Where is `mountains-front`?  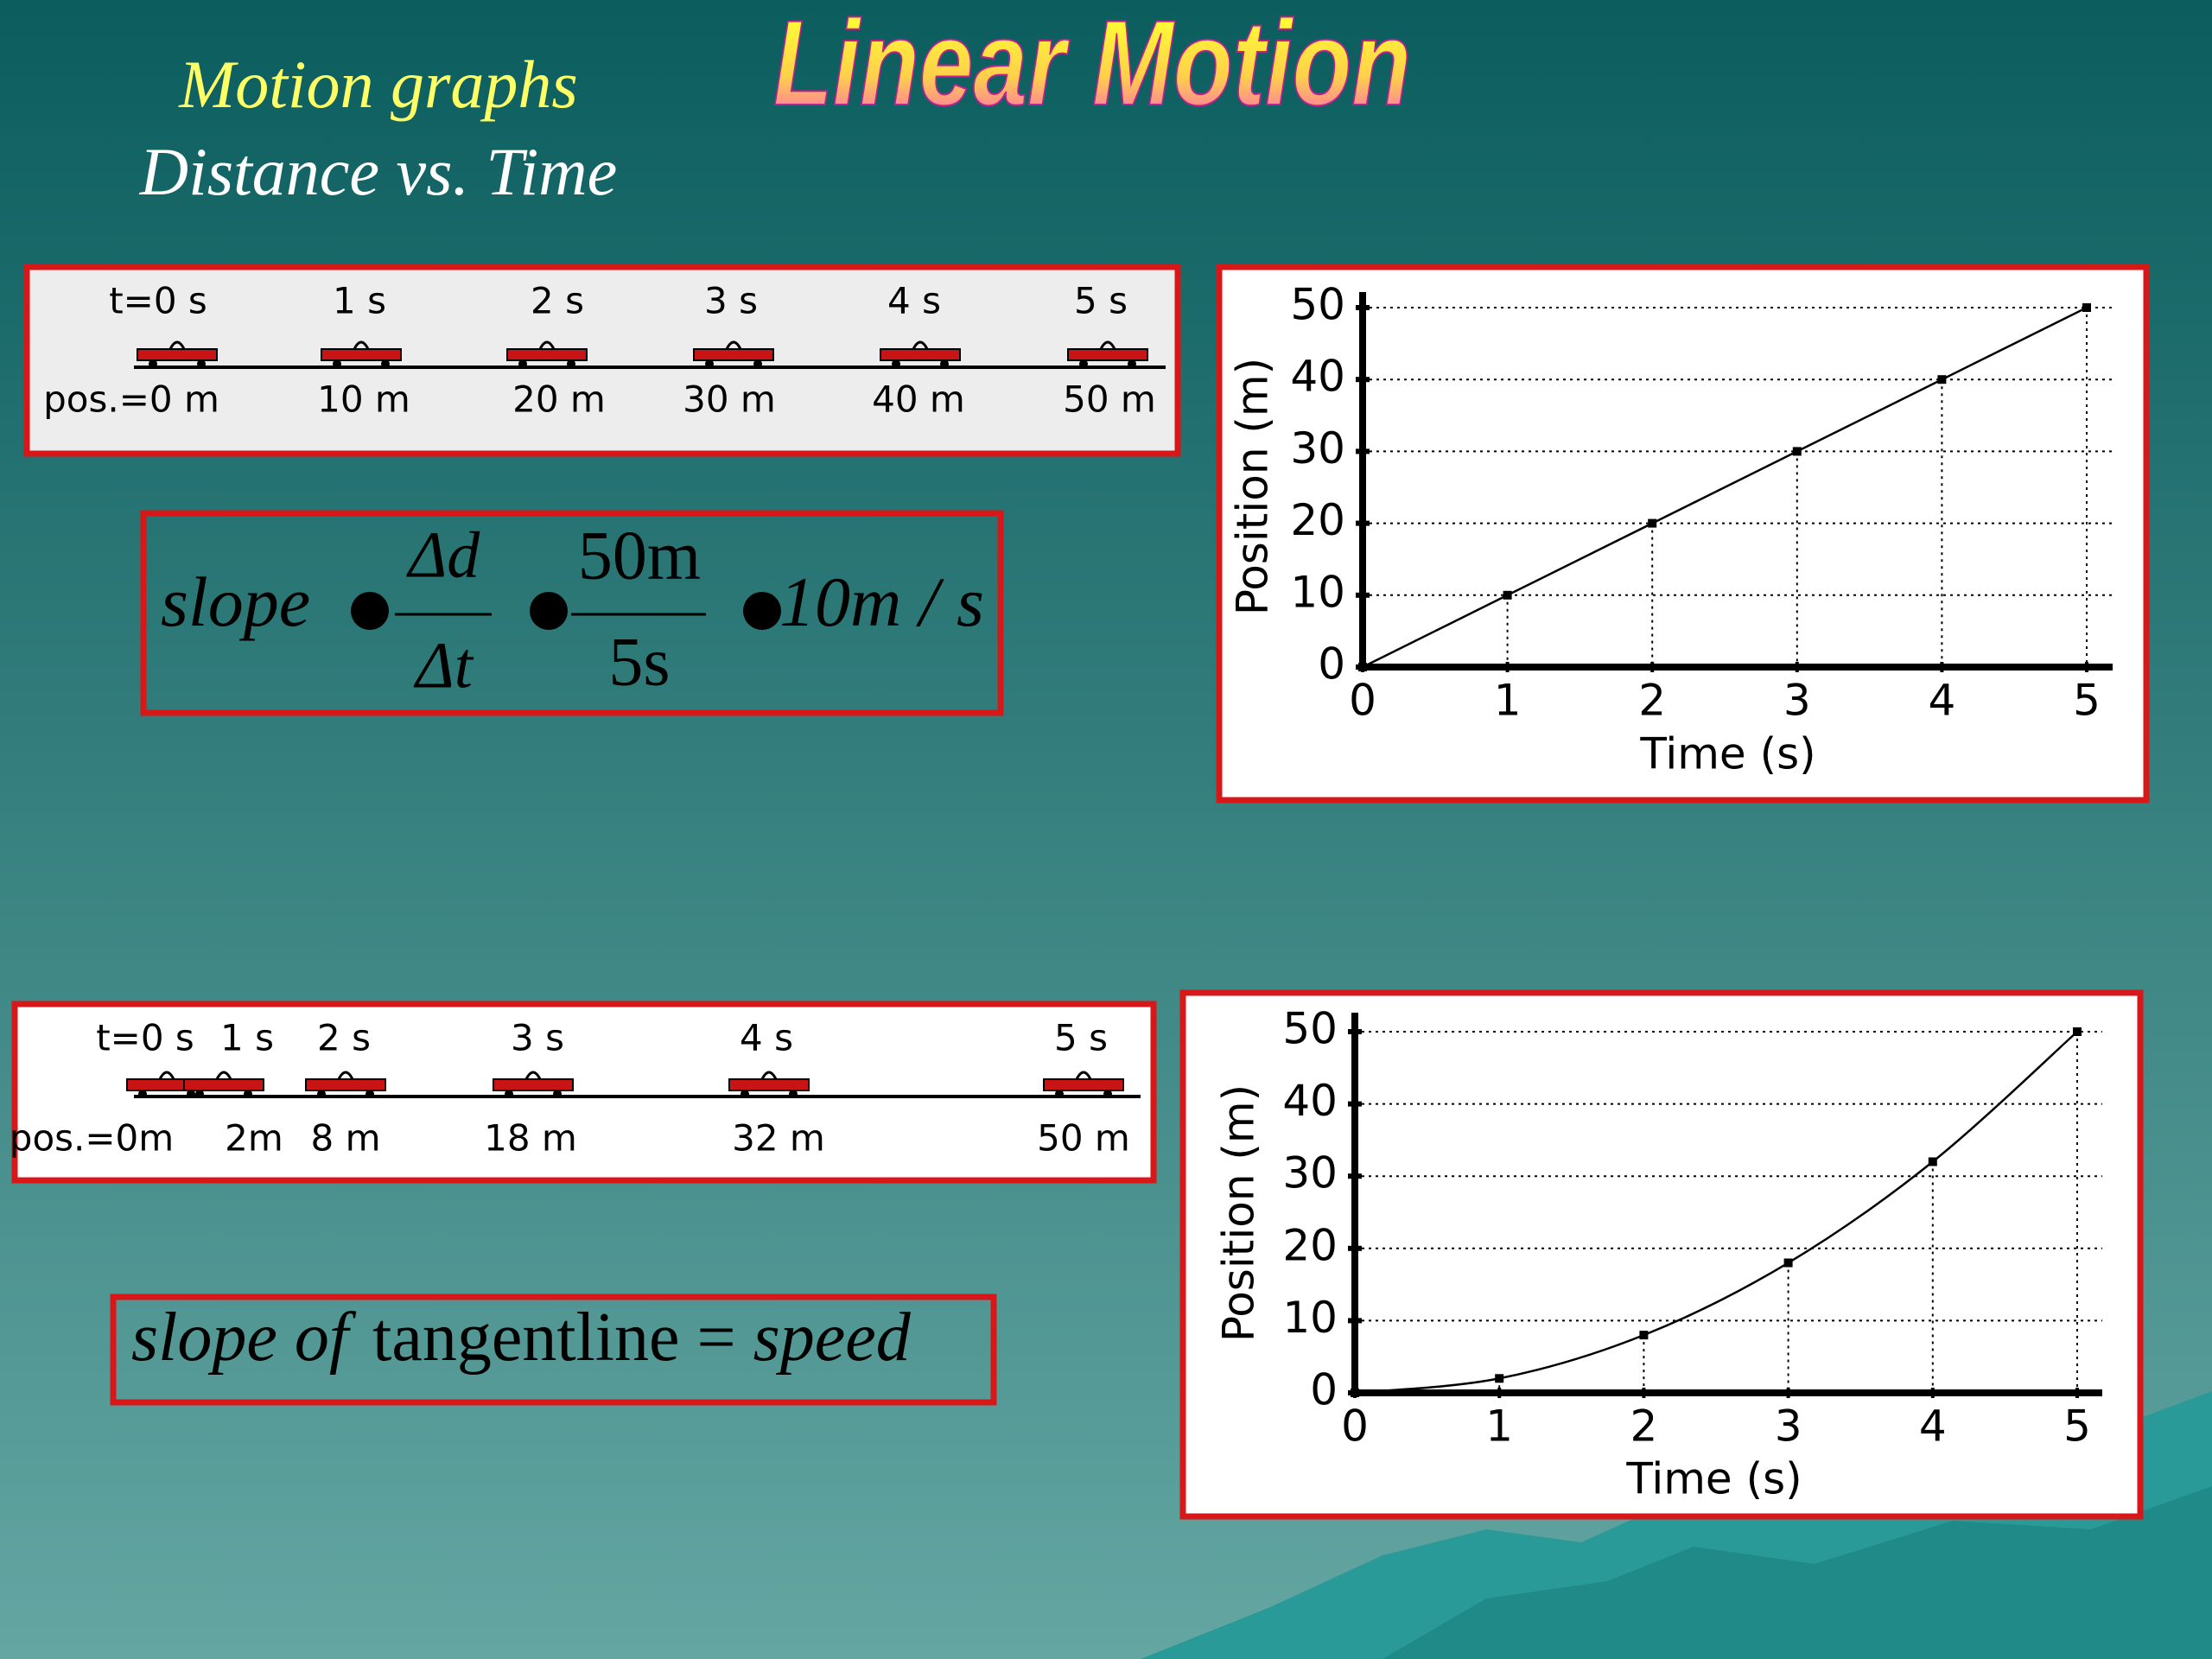 mountains-front is located at coordinates (1797, 1572).